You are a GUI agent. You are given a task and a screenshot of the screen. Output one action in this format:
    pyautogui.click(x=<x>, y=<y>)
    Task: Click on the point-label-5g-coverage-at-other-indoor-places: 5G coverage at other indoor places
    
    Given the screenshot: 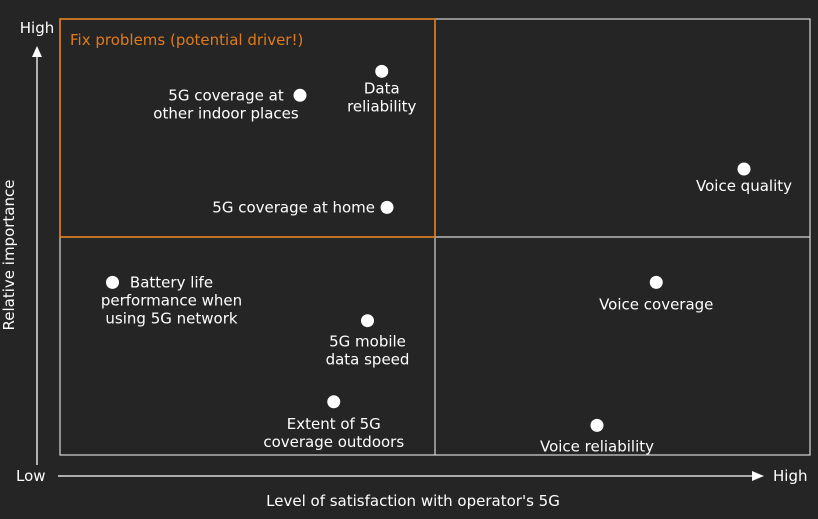 What is the action you would take?
    pyautogui.click(x=226, y=104)
    